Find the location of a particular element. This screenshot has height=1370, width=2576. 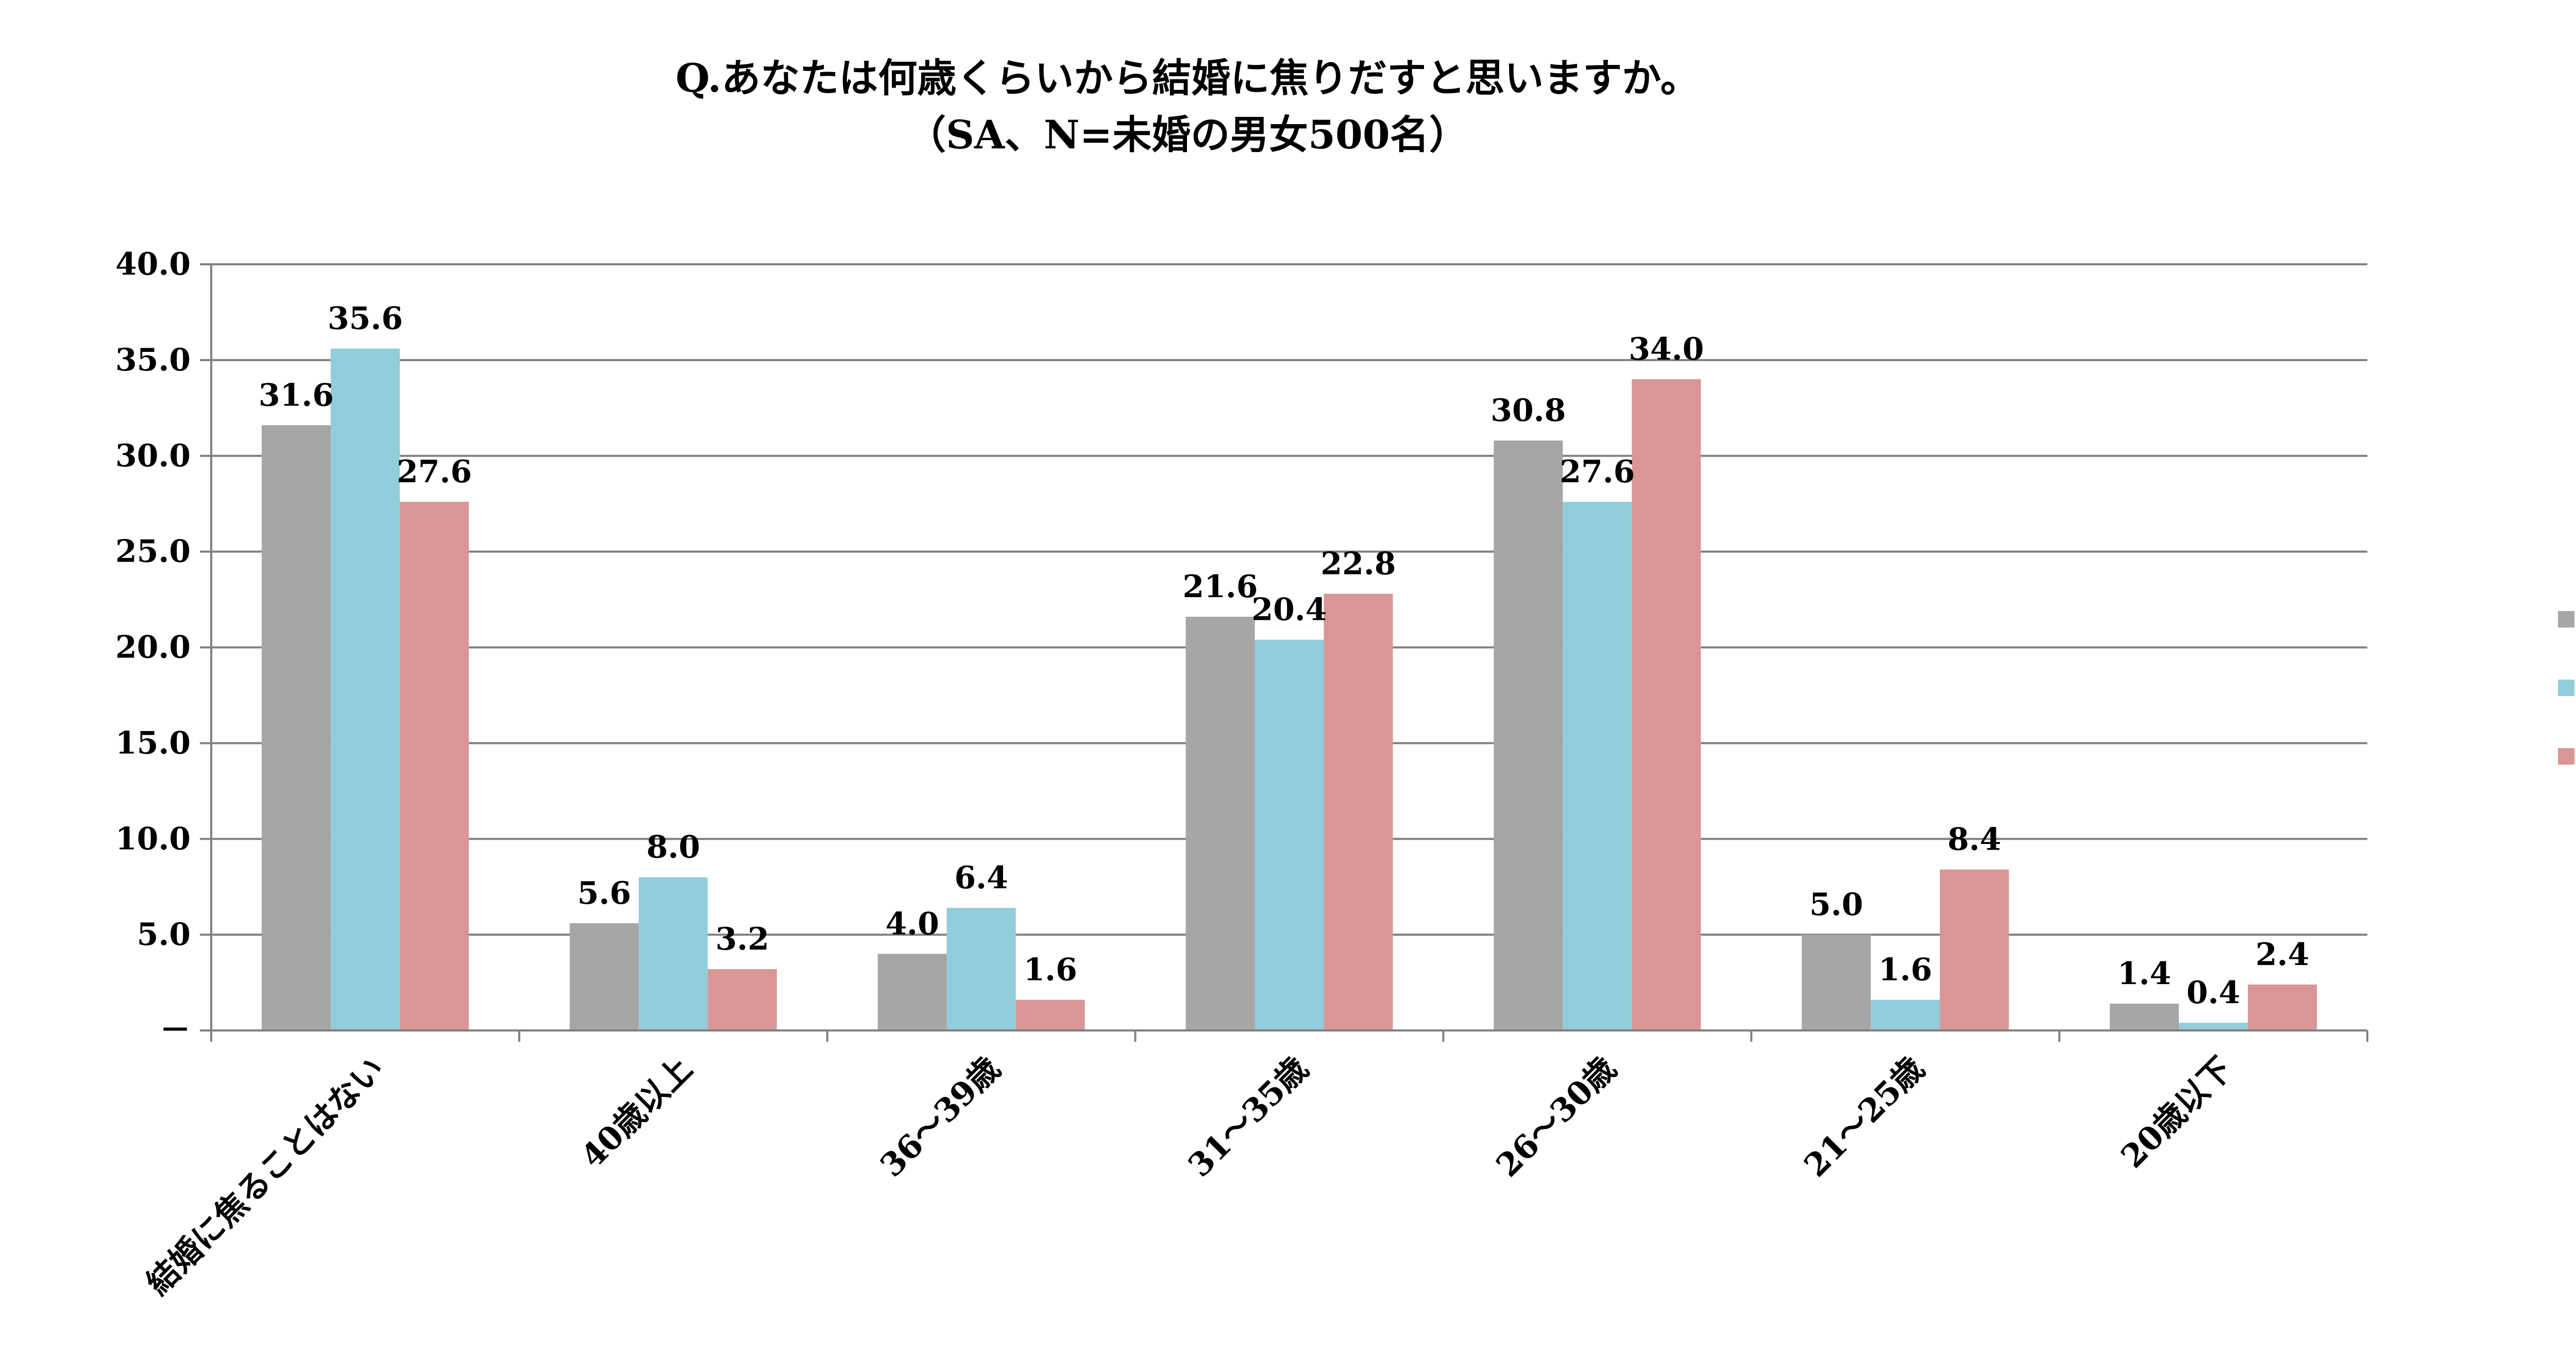

data-label: 8.4 is located at coordinates (1974, 840).